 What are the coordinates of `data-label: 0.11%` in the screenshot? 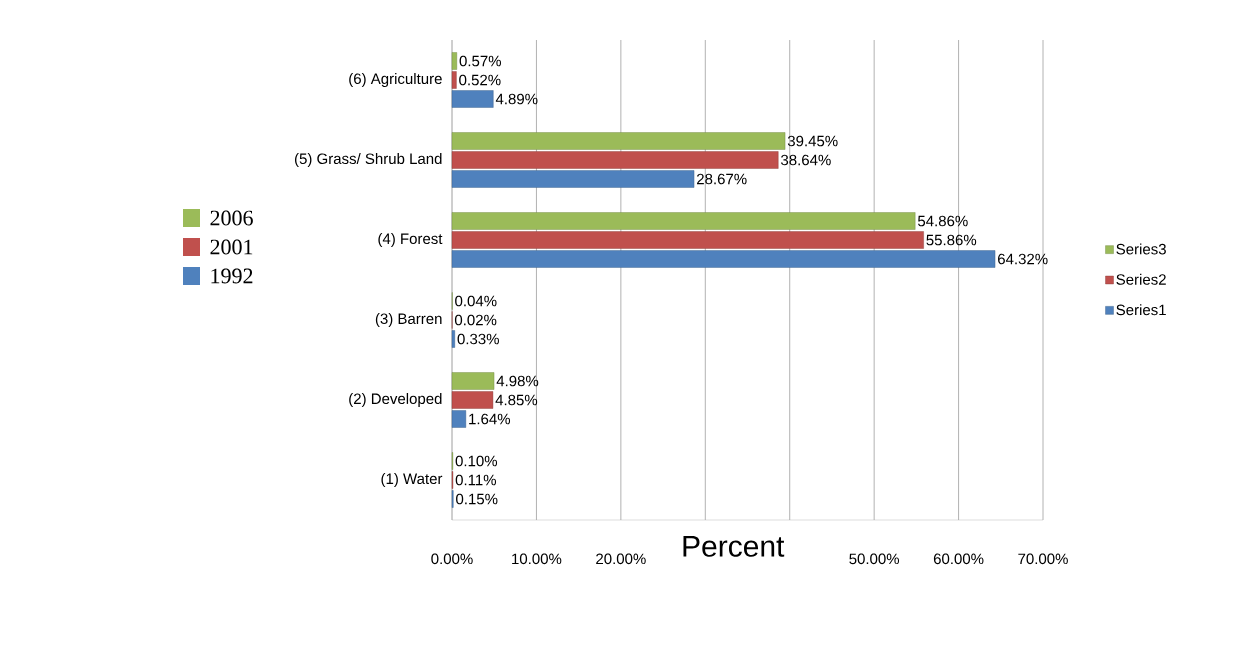 It's located at (476, 480).